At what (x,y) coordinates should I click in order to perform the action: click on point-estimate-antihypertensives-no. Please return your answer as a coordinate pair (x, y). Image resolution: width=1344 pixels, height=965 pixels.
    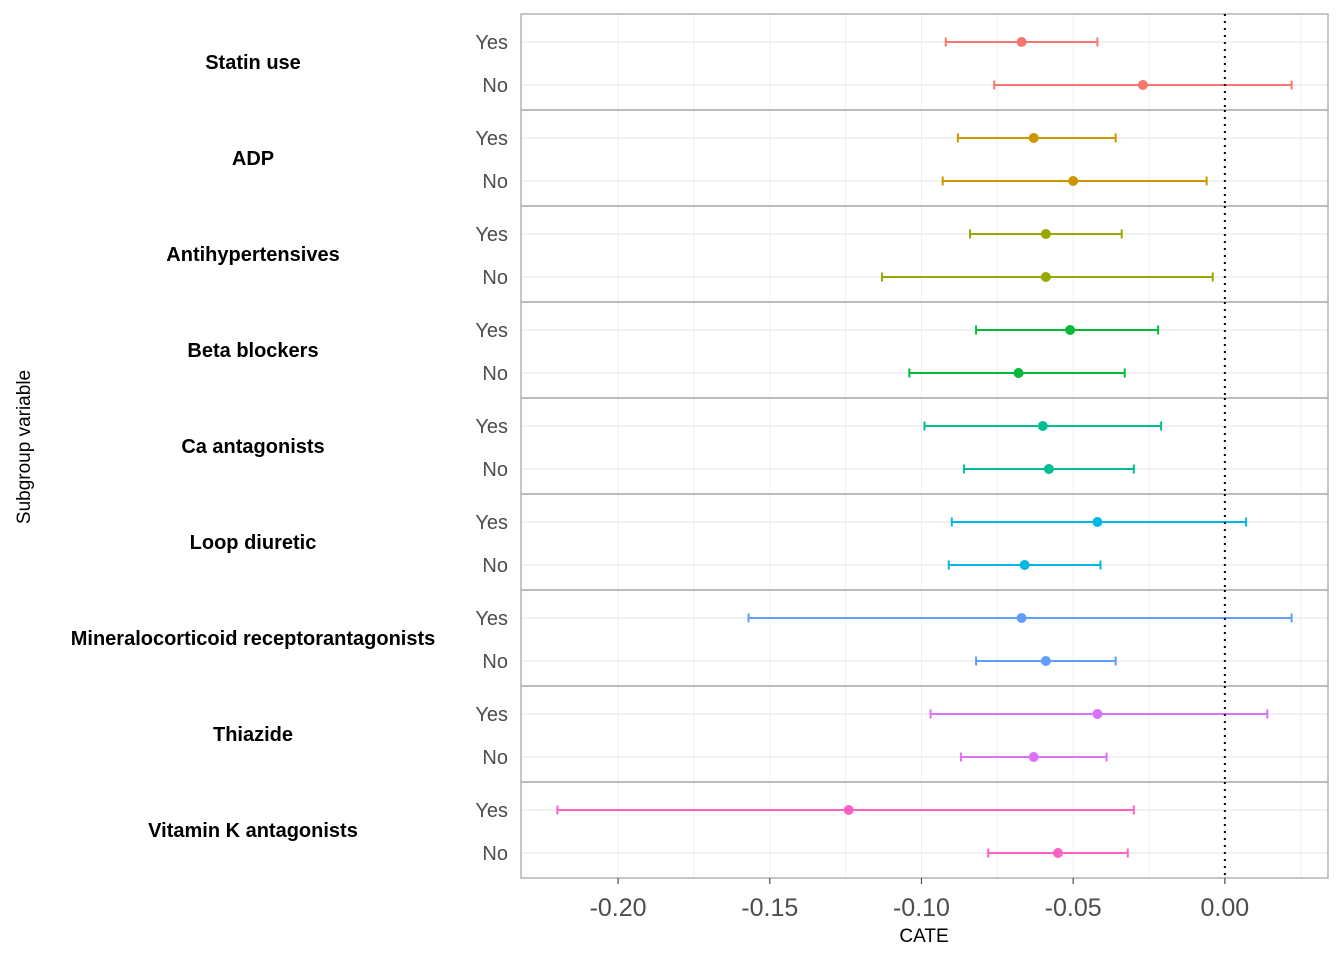
    Looking at the image, I should click on (1045, 277).